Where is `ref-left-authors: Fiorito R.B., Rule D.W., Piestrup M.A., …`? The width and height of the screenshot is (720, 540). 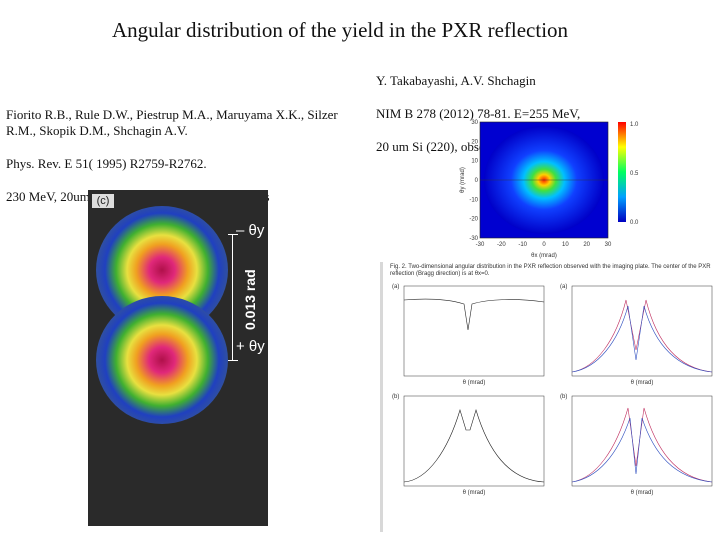 ref-left-authors: Fiorito R.B., Rule D.W., Piestrup M.A., … is located at coordinates (172, 122).